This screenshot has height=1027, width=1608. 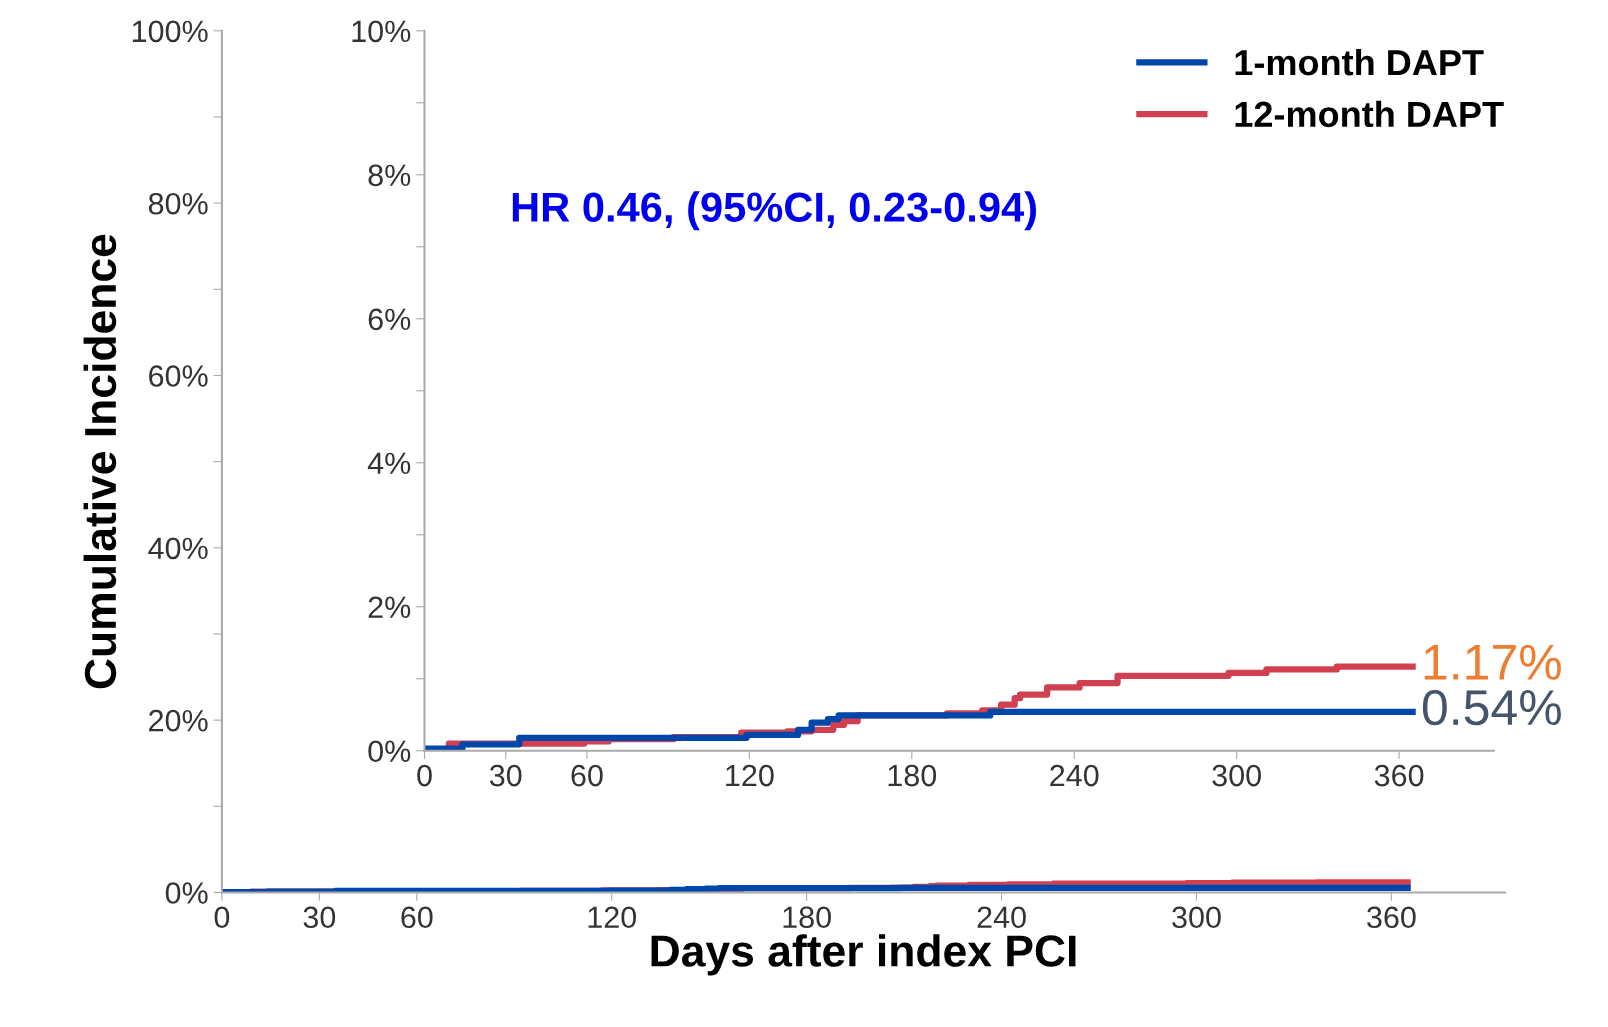 I want to click on annotation: 1.17%, so click(x=1492, y=662).